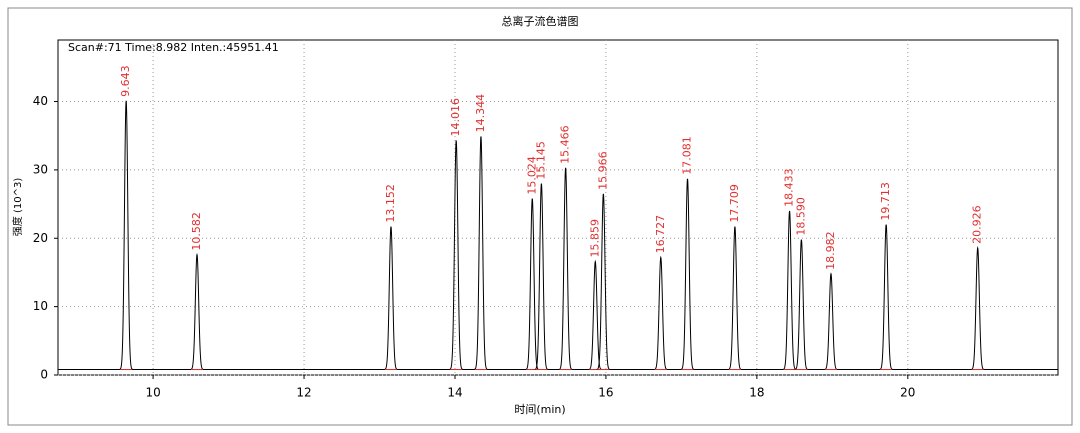  Describe the element at coordinates (540, 160) in the screenshot. I see `peak-label: 15.145` at that location.